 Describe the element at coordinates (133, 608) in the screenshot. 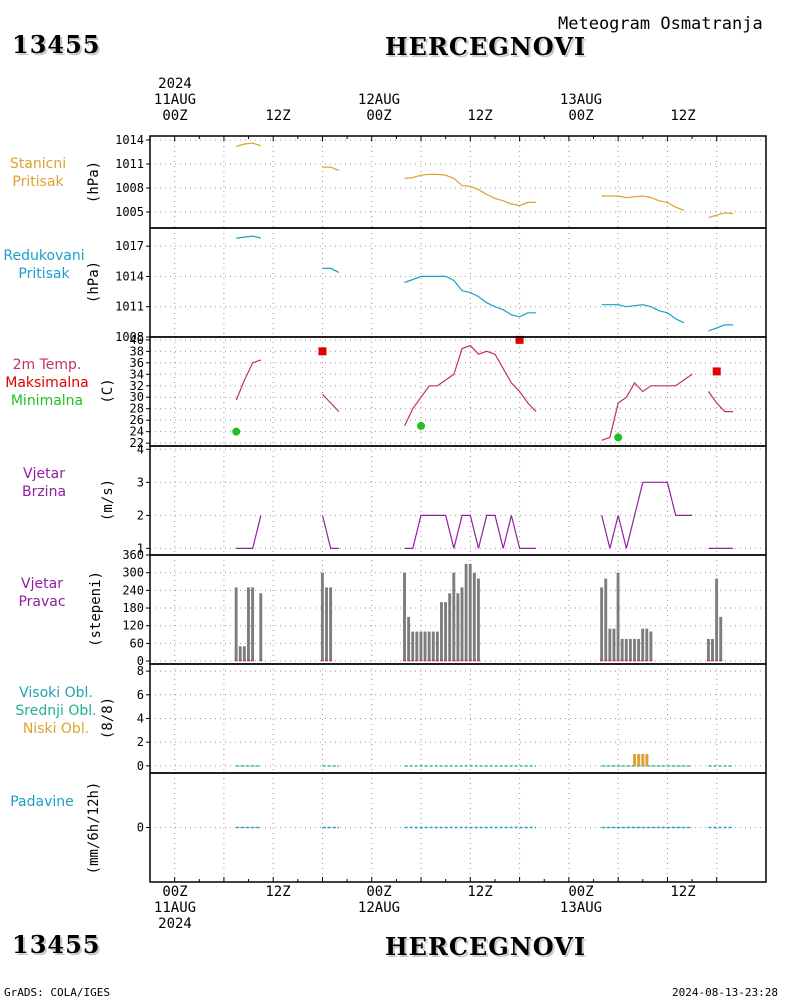

I see `y-tick-label: 180` at that location.